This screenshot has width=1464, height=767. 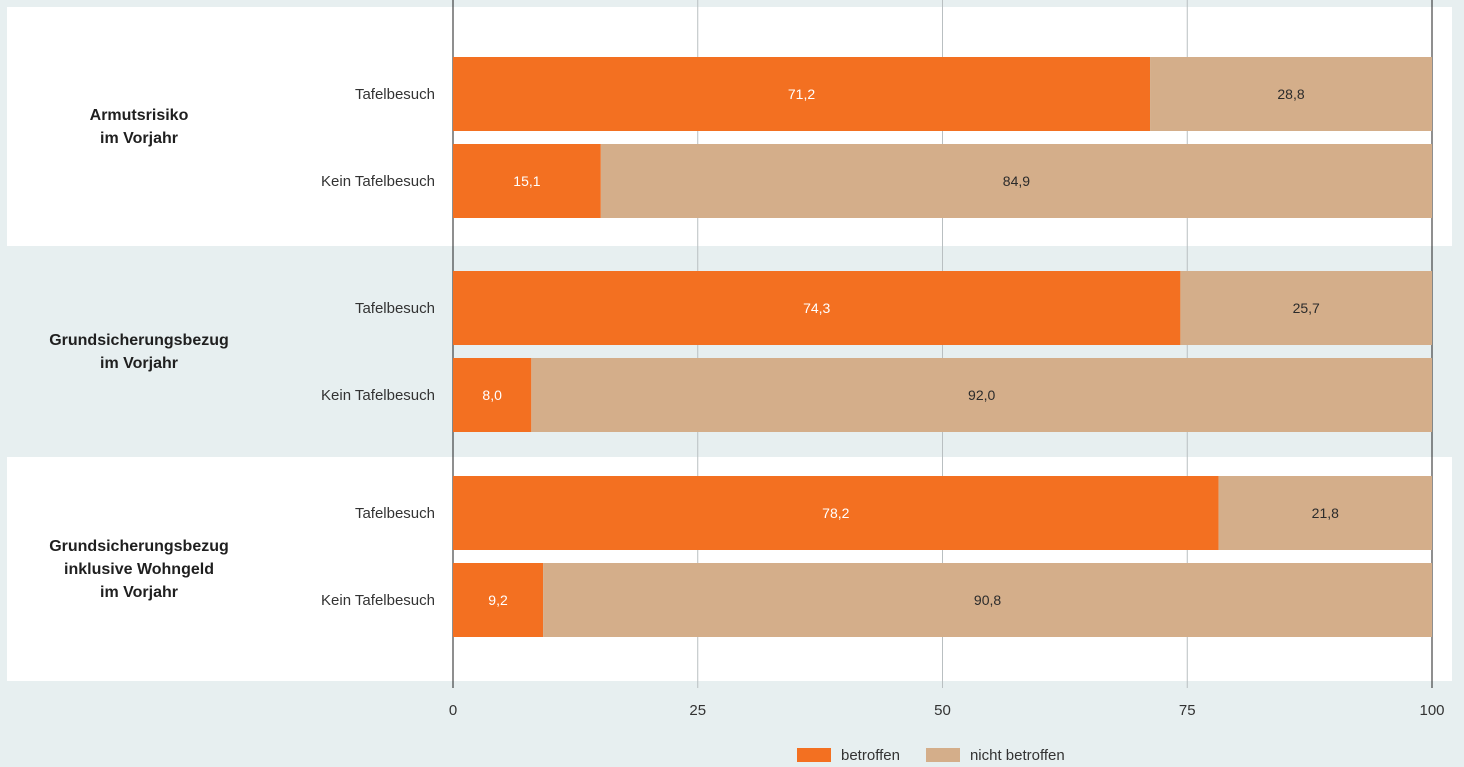 I want to click on data-label: 9,2, so click(x=498, y=600).